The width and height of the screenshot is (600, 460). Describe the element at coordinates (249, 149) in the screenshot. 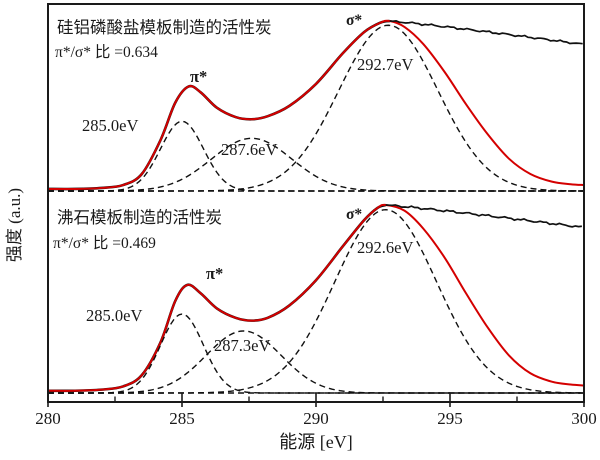

I see `top-panel-peak-287-label: 287.6eV` at that location.